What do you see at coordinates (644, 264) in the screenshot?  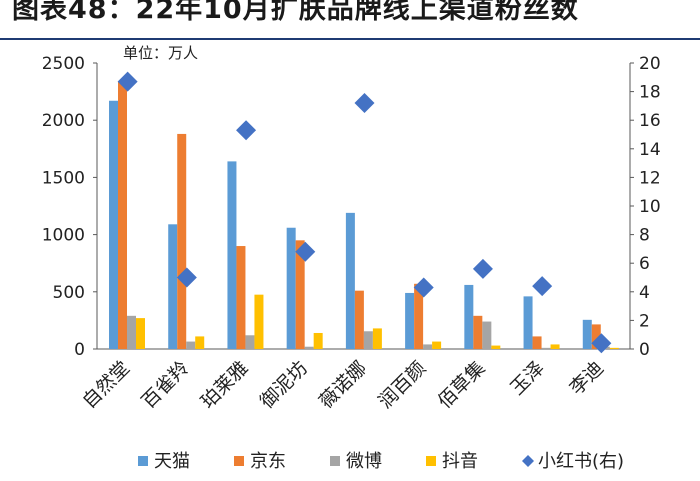 I see `y-right-tick-label: 6` at bounding box center [644, 264].